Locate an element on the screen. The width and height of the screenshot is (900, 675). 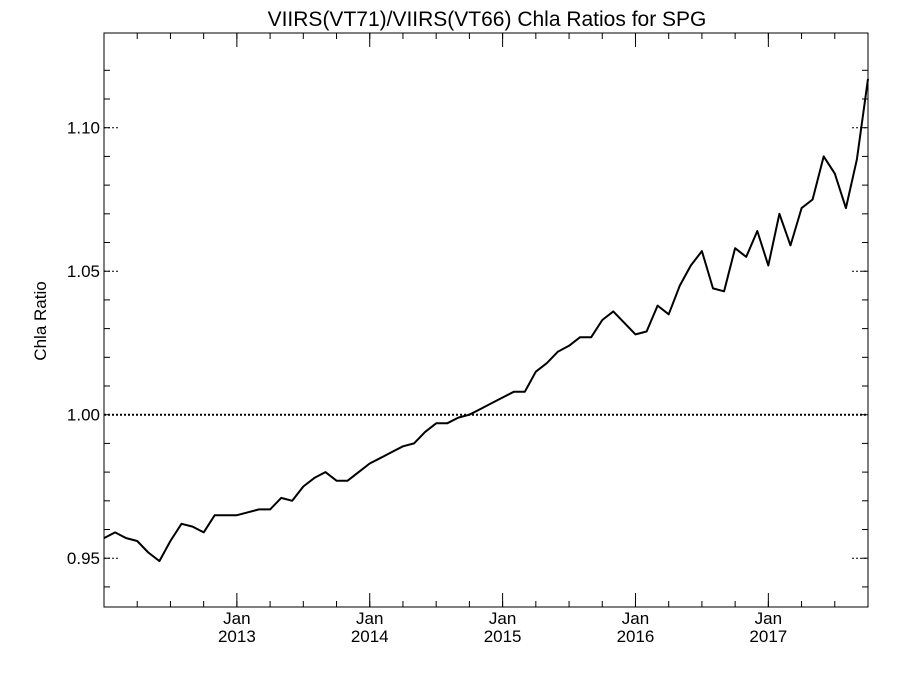
y-tick-label: 0.95 is located at coordinates (83, 558).